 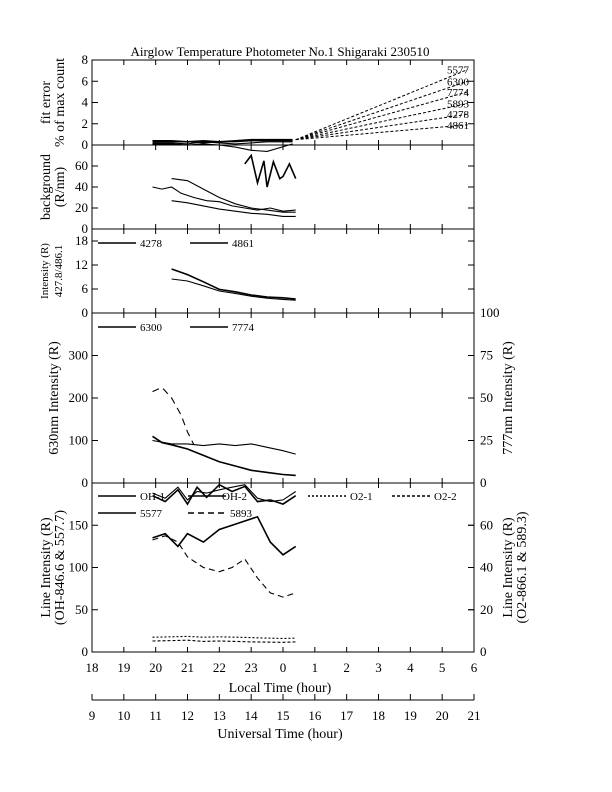 What do you see at coordinates (81, 240) in the screenshot?
I see `y-tick-label: 18` at bounding box center [81, 240].